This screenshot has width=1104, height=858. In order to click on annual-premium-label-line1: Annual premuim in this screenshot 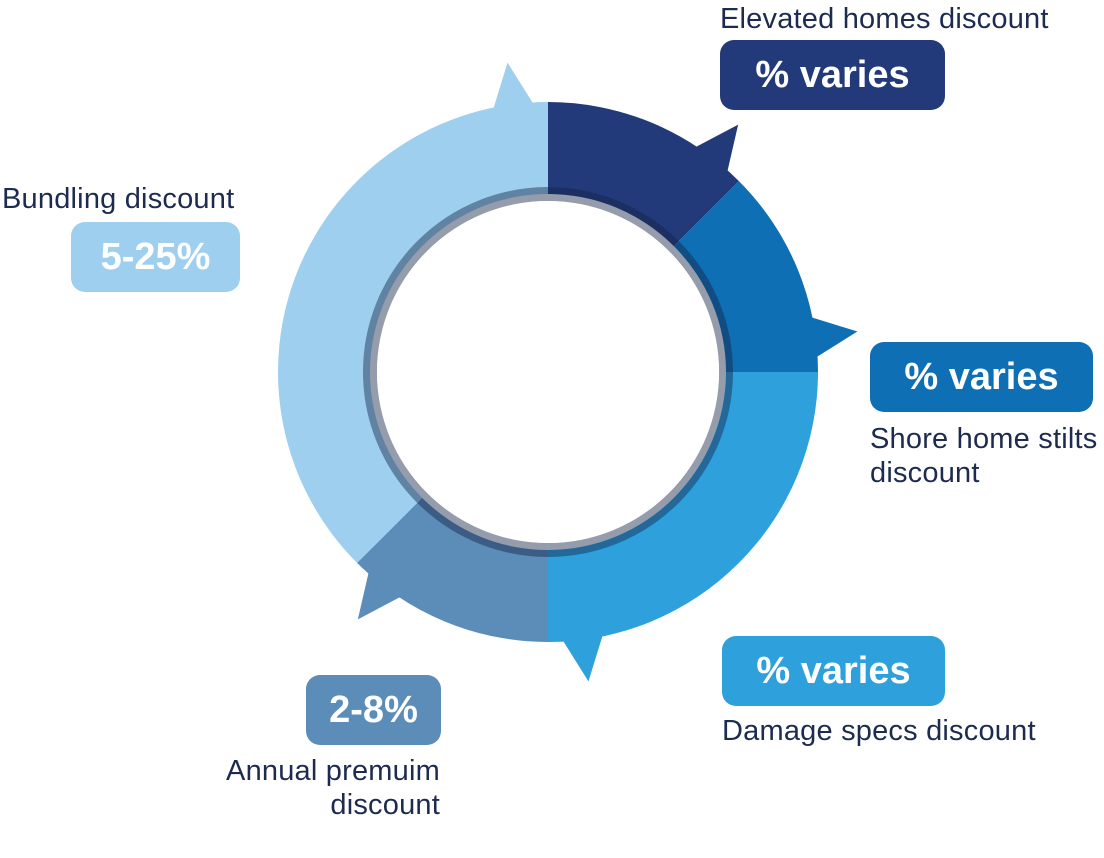, I will do `click(333, 771)`.